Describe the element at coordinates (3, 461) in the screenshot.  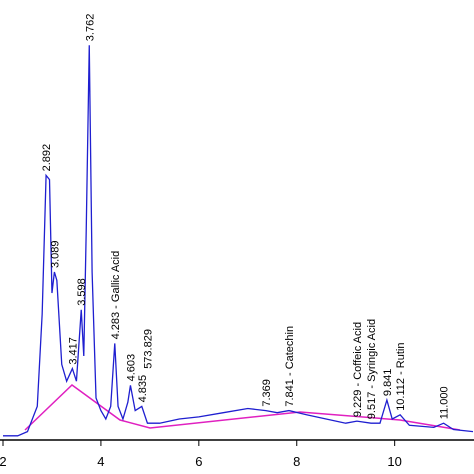
I see `x-tick-label: 2` at that location.